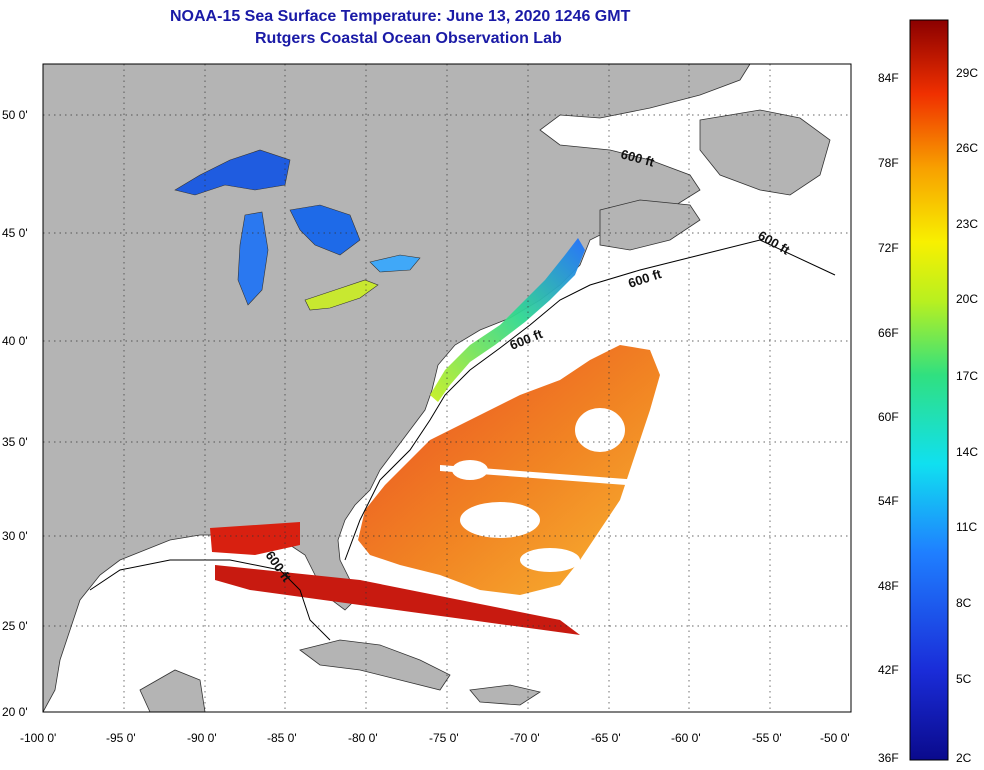  I want to click on lake-michigan, so click(253, 258).